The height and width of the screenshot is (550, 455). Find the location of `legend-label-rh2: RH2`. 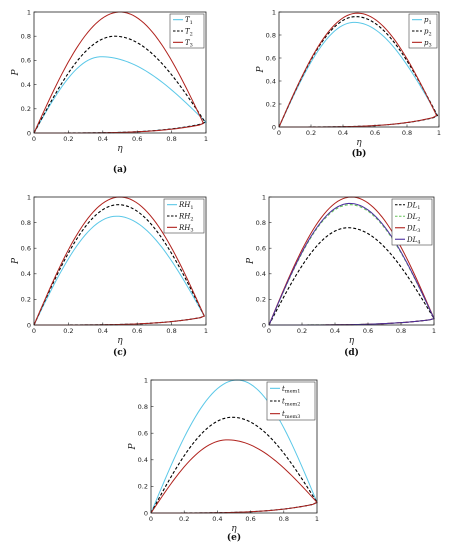

legend-label-rh2: RH2 is located at coordinates (186, 218).